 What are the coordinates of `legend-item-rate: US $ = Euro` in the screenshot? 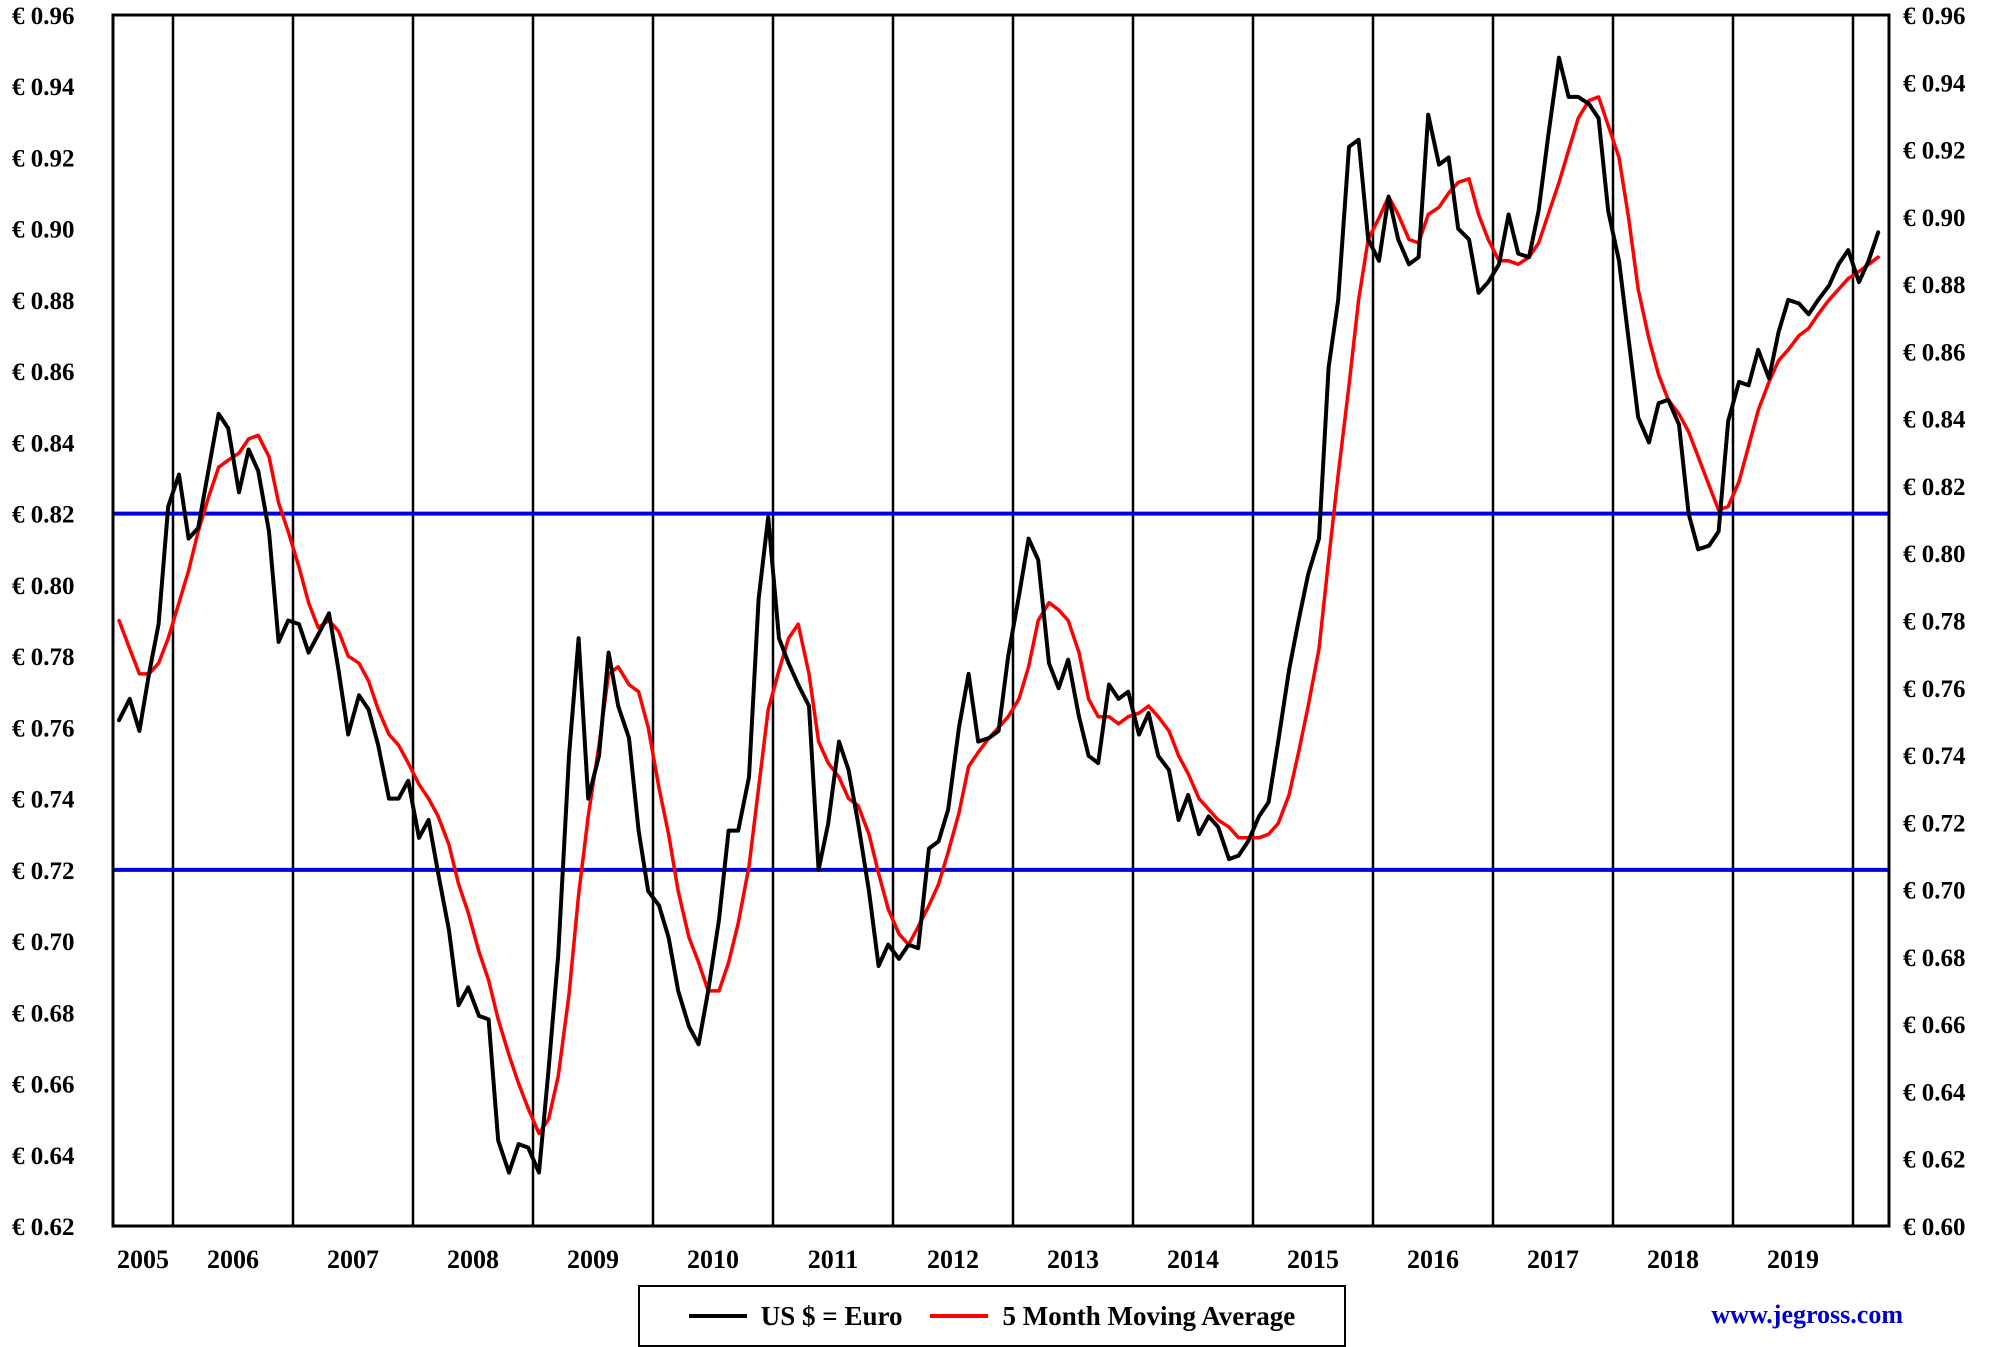 It's located at (795, 1316).